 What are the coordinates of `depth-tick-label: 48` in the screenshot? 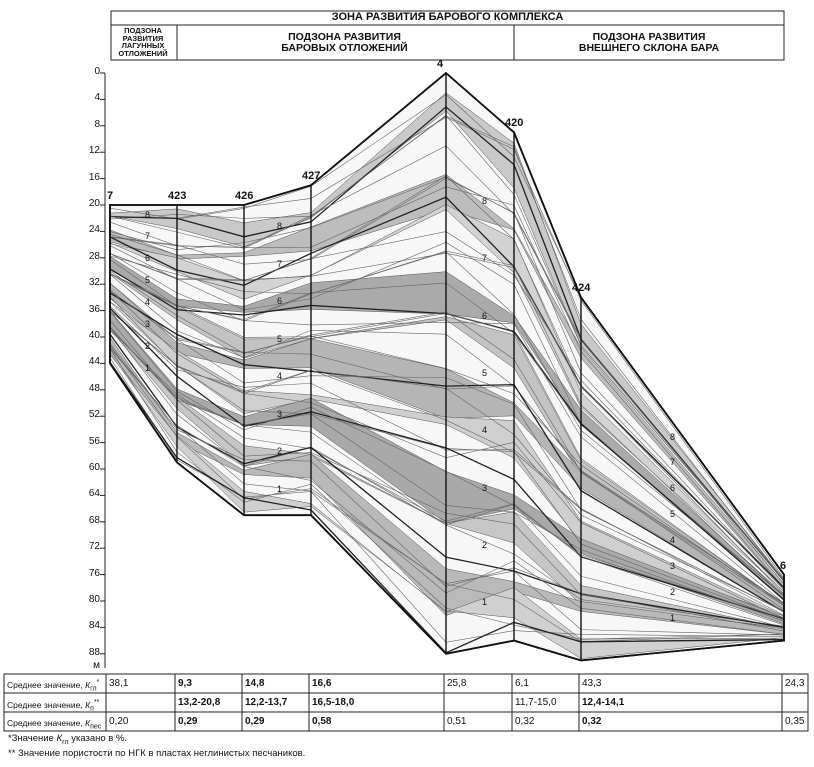 It's located at (94, 388).